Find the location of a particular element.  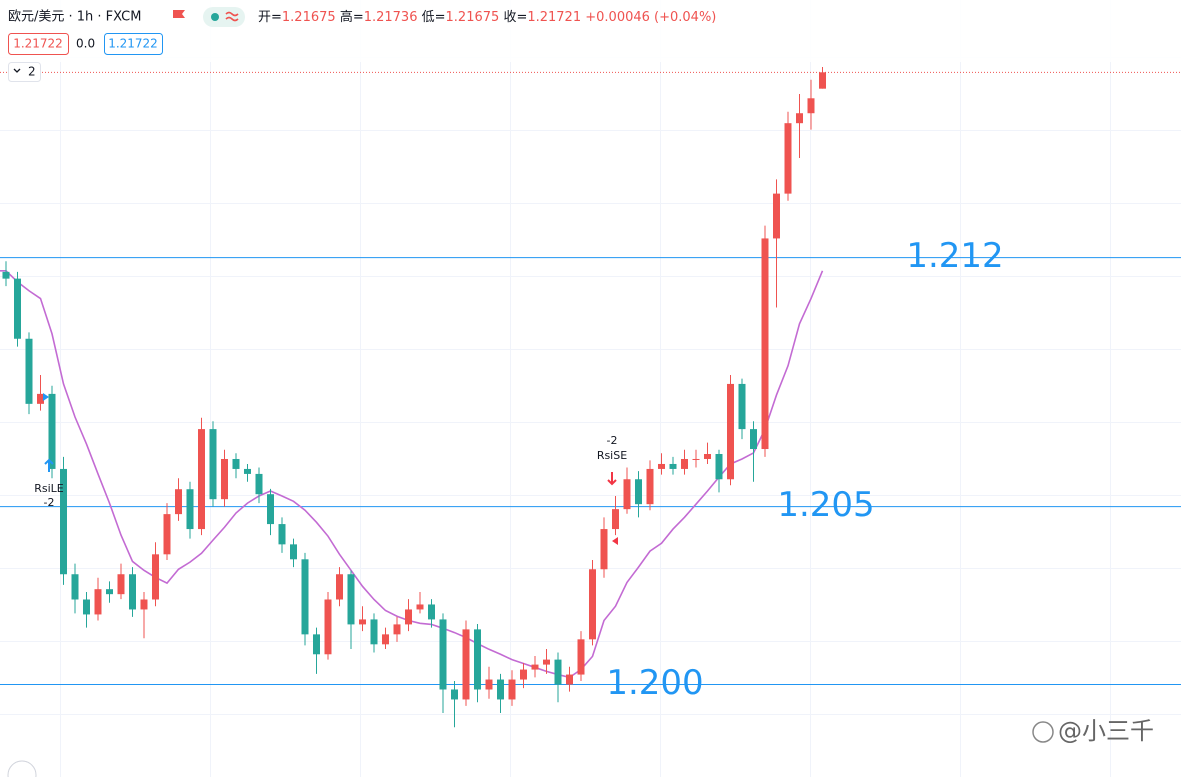

level-label: 1.200 is located at coordinates (654, 683).